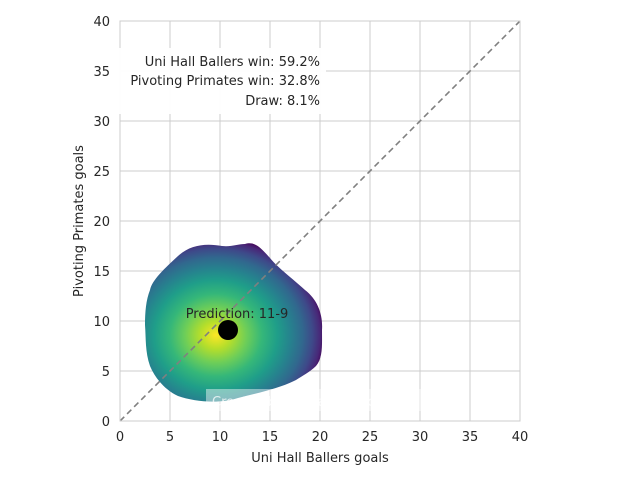  What do you see at coordinates (225, 81) in the screenshot?
I see `outcome-away-win: Pivoting Primates win: 32.8%` at bounding box center [225, 81].